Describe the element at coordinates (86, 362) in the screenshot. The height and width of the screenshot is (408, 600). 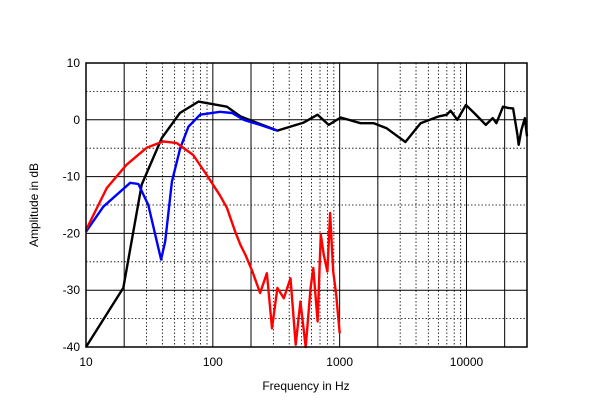
I see `x-tick-label: 10` at that location.